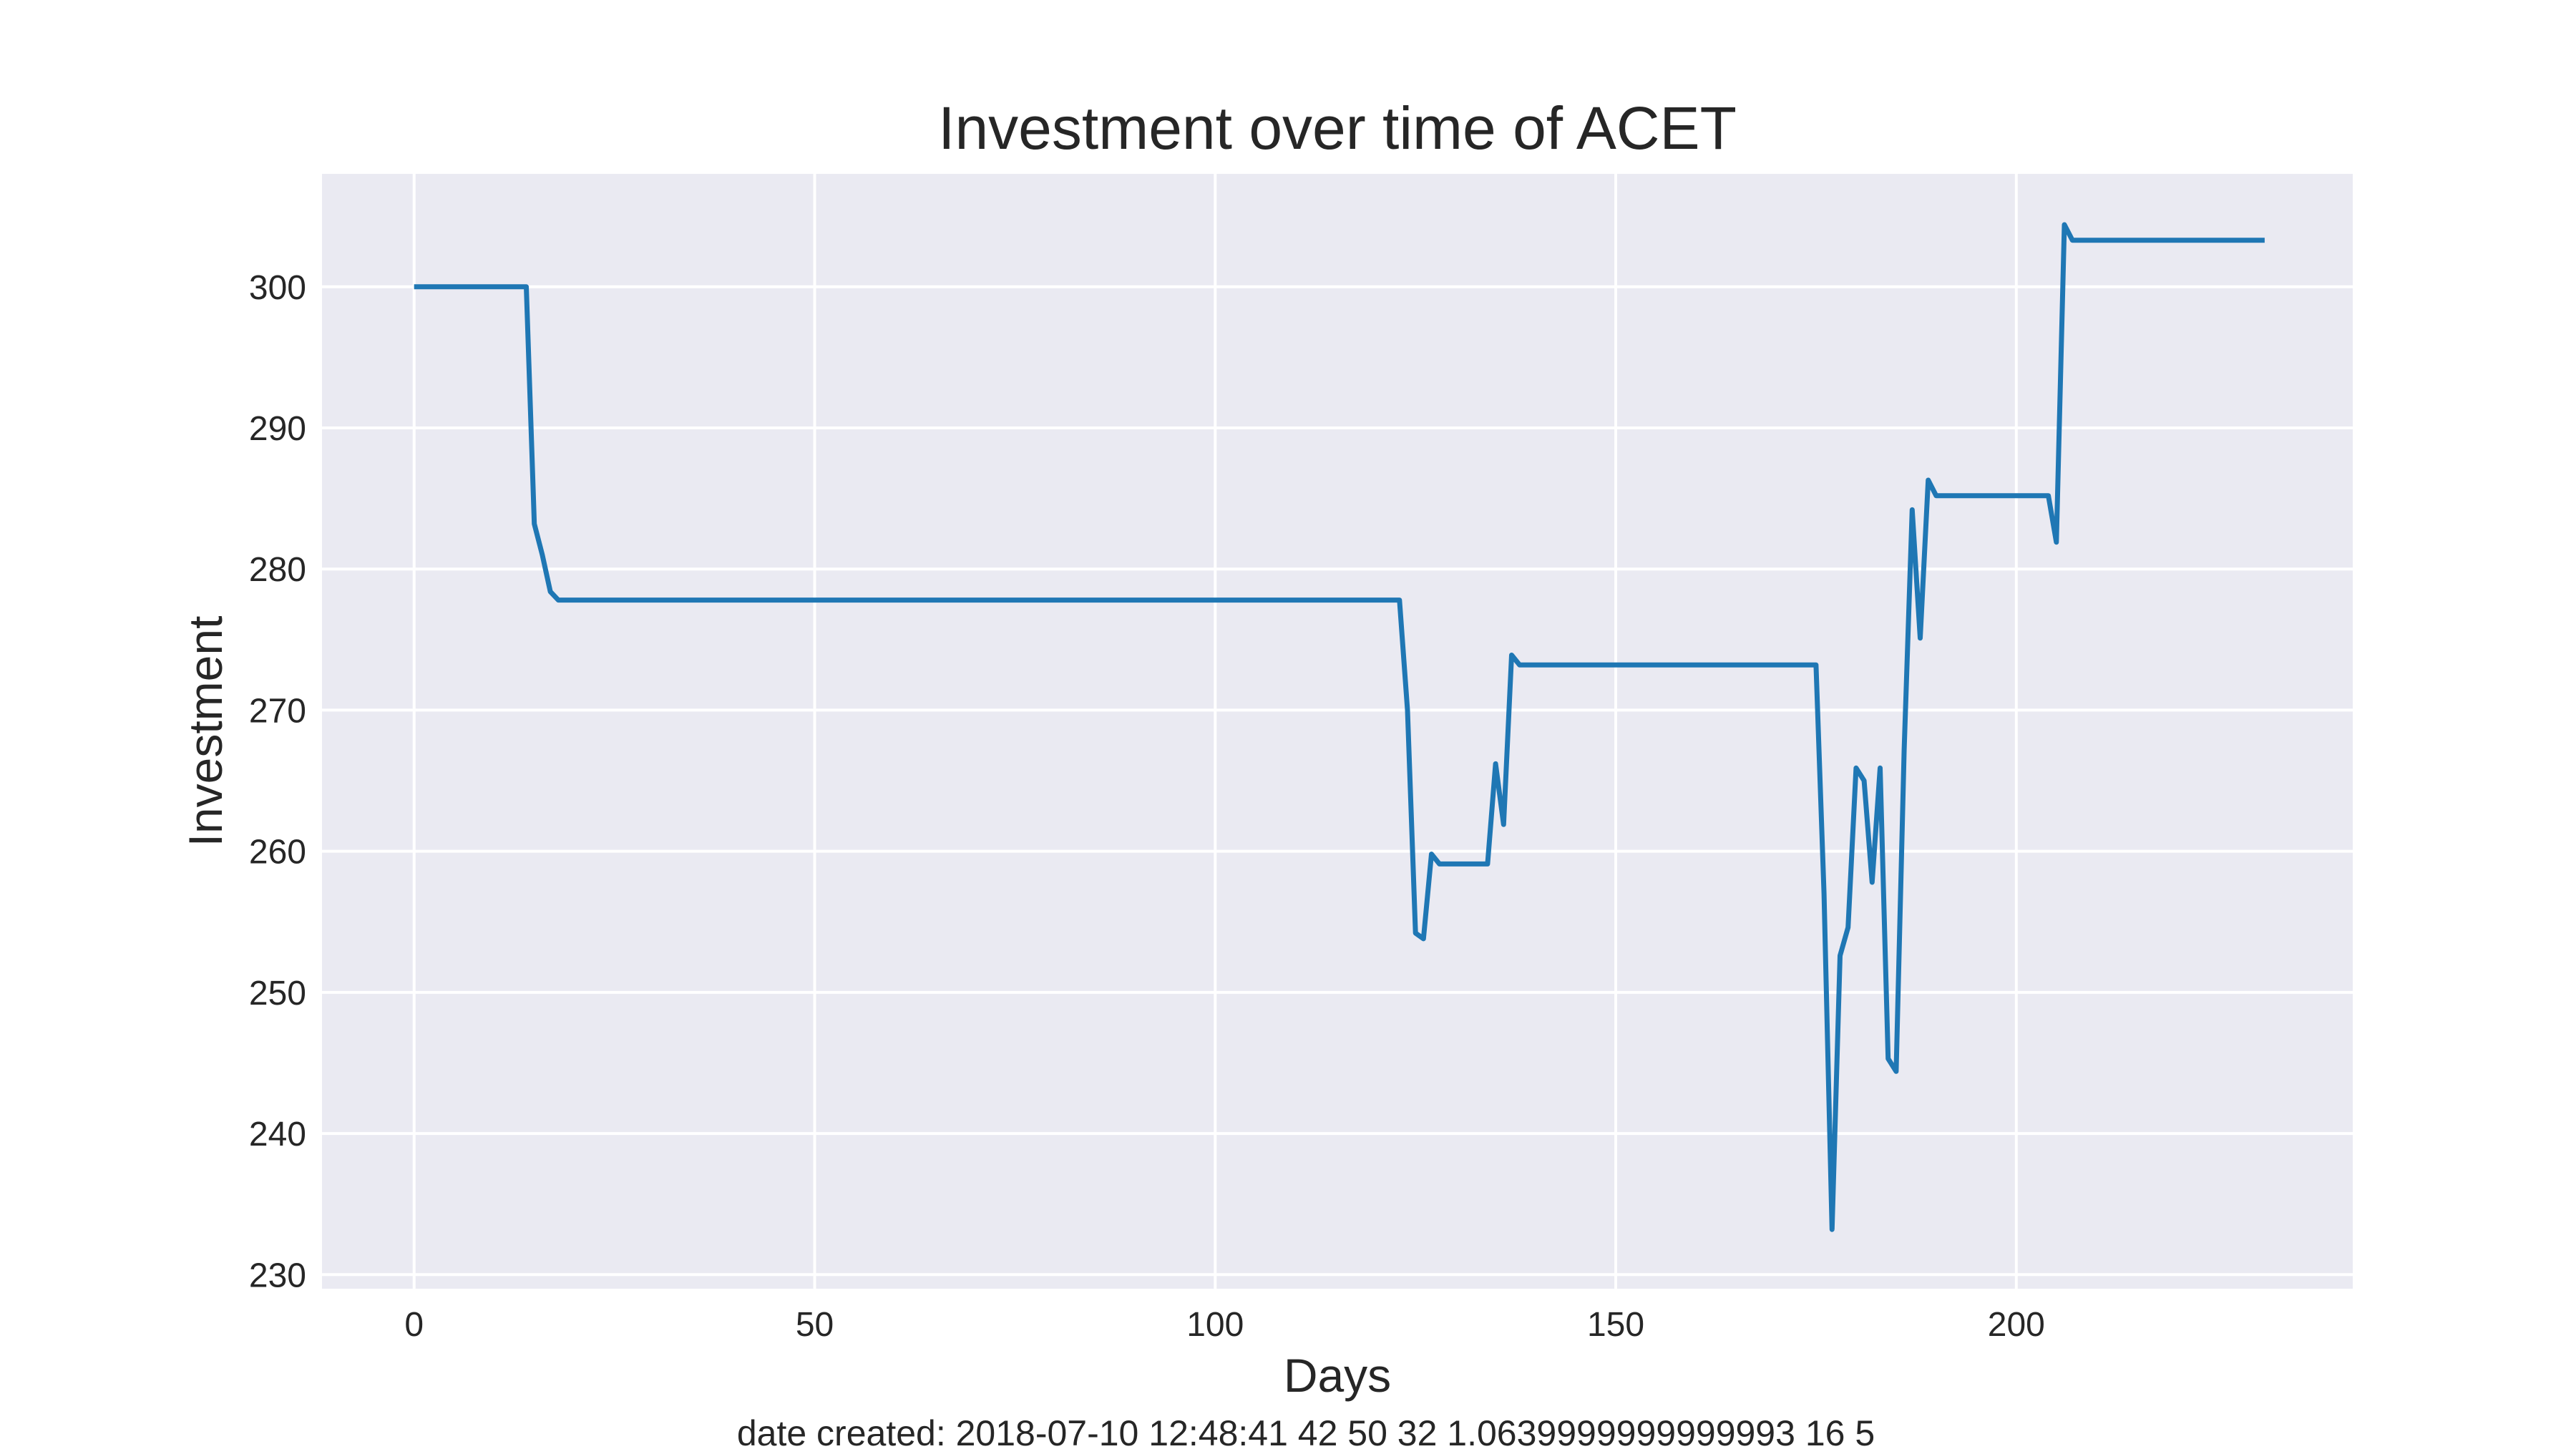 Image resolution: width=2576 pixels, height=1449 pixels. I want to click on y-tick-label: 300, so click(277, 288).